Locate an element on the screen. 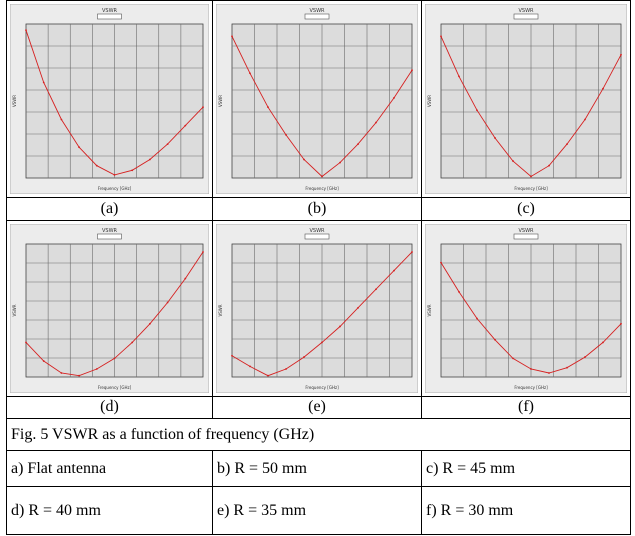  panel-b-cell: VSWR Frequency [GHz] VSWR is located at coordinates (317, 99).